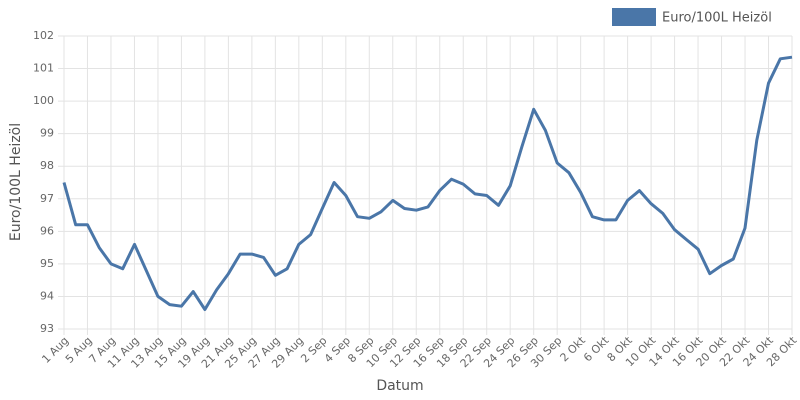  Describe the element at coordinates (47, 133) in the screenshot. I see `y-tick-label: 99` at that location.